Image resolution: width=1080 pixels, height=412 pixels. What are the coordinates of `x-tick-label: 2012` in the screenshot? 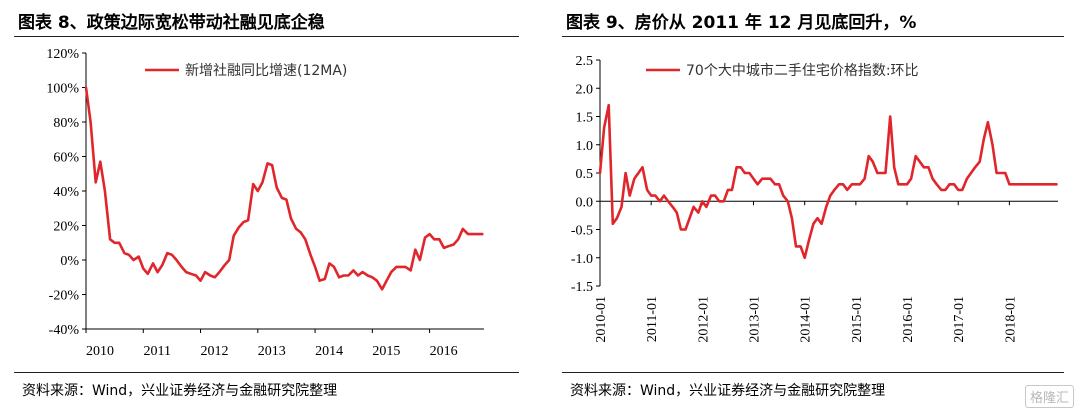 It's located at (215, 351).